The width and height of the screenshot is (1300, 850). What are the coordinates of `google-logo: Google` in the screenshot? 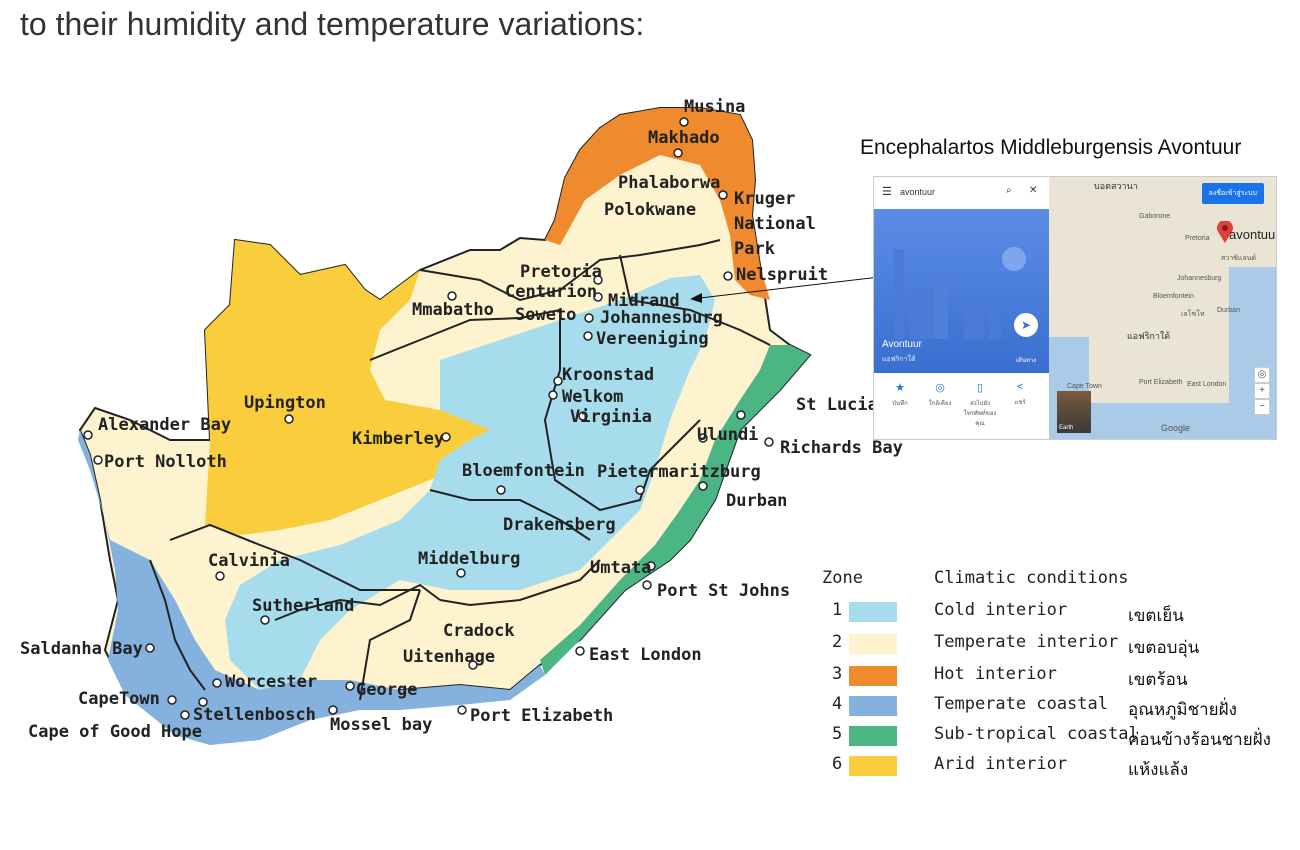 It's located at (1176, 428).